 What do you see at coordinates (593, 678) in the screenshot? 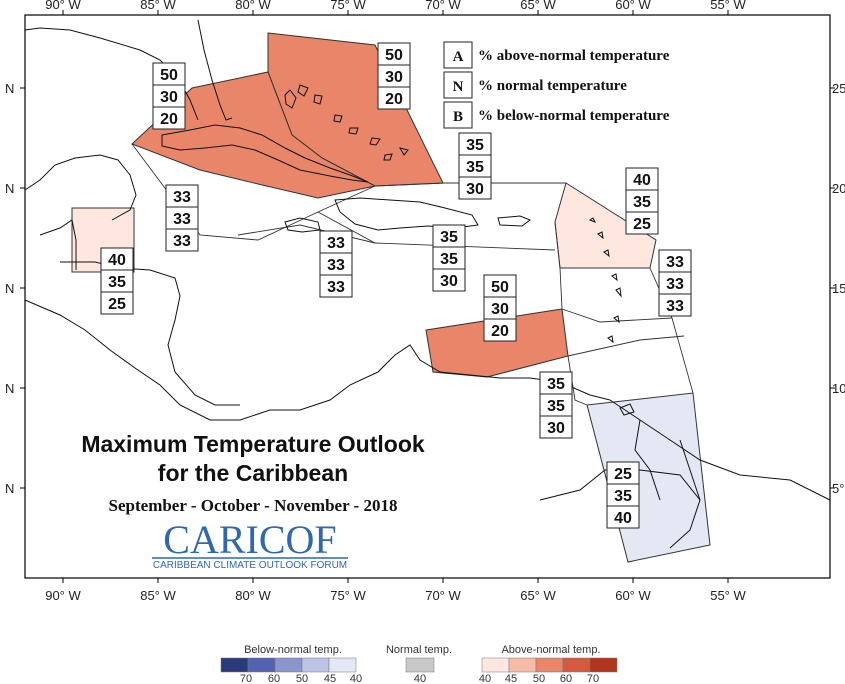
I see `above-scale-tick: 70` at bounding box center [593, 678].